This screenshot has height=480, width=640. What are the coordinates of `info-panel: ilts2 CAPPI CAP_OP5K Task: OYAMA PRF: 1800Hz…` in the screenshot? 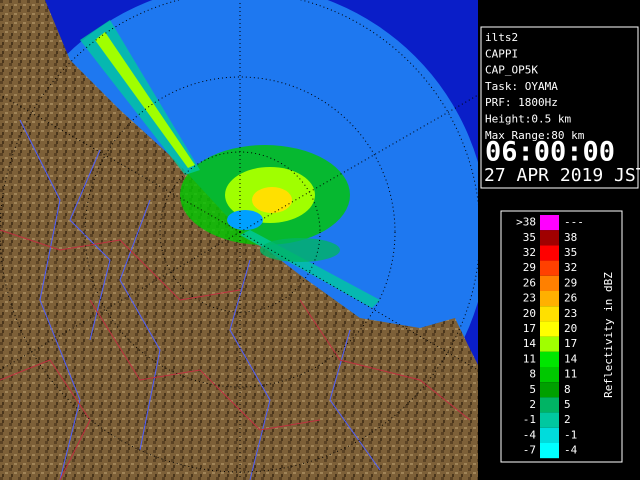 It's located at (535, 86).